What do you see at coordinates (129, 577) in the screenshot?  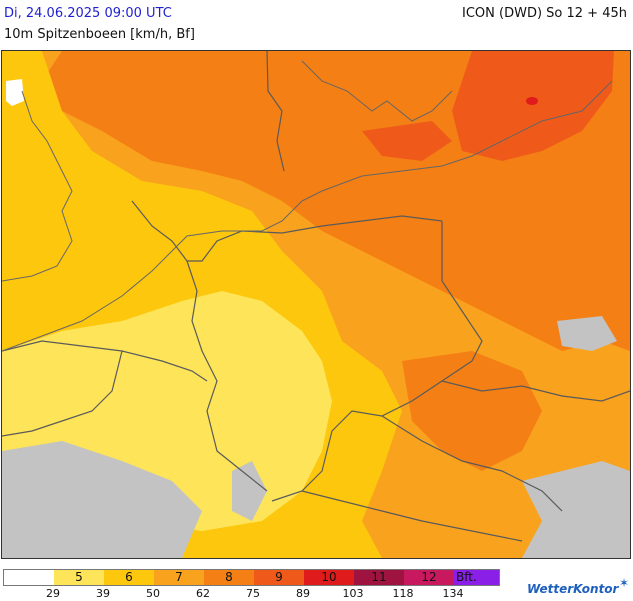 I see `legend-segment: 6` at bounding box center [129, 577].